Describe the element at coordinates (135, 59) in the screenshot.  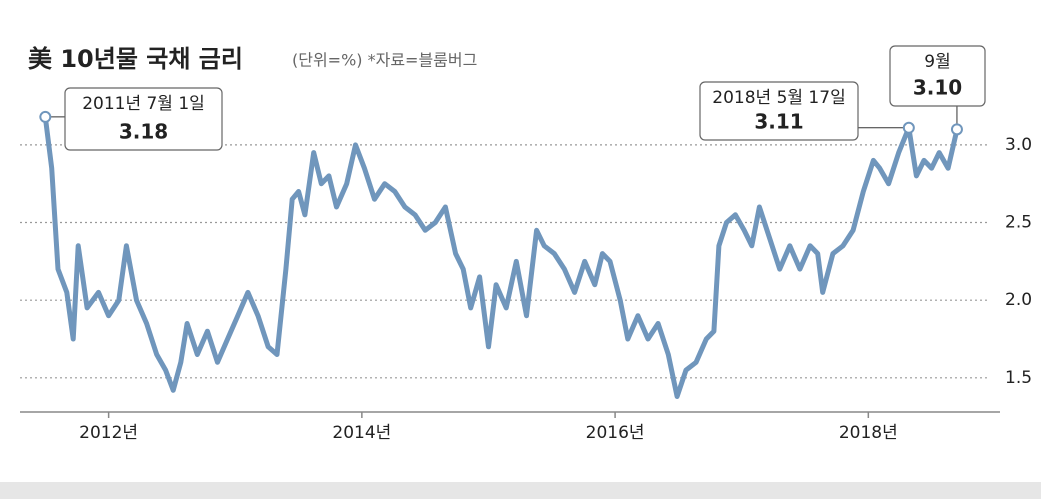
I see `chart-title: 美 10년물 국채 금리` at that location.